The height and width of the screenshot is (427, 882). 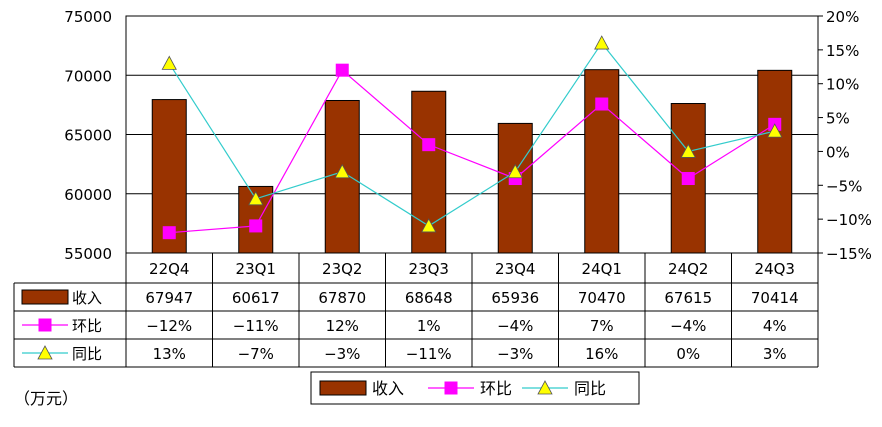 What do you see at coordinates (388, 388) in the screenshot?
I see `legend-label: 收入` at bounding box center [388, 388].